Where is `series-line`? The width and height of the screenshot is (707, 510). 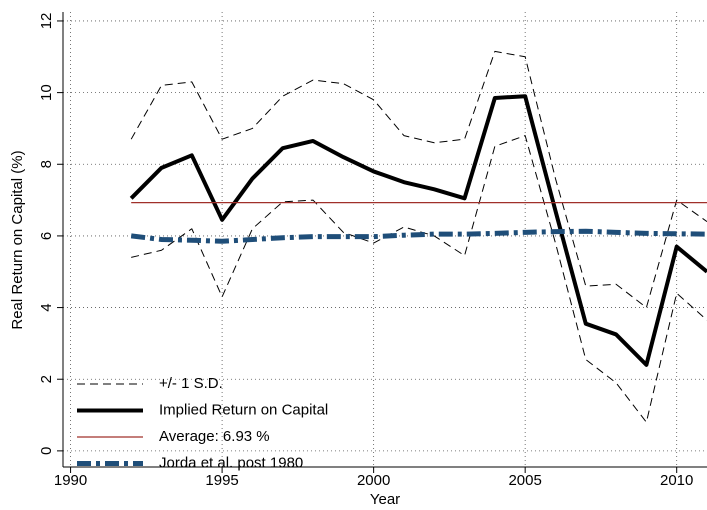 series-line is located at coordinates (418, 236).